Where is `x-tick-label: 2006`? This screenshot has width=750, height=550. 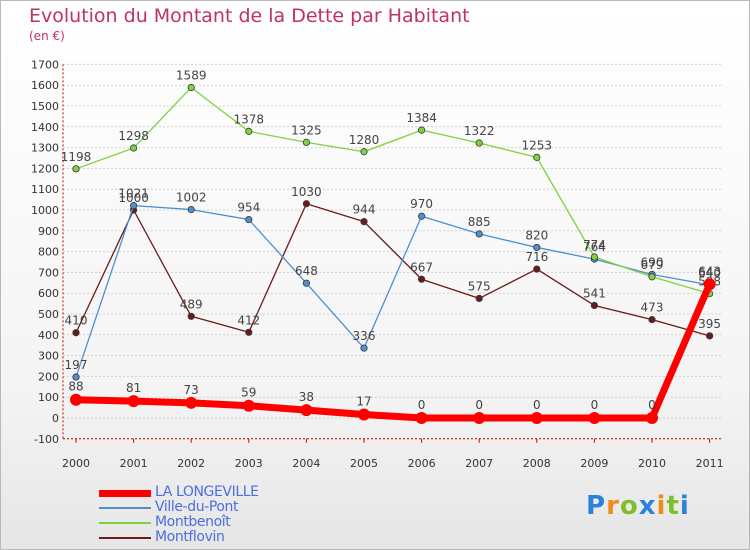
x-tick-label: 2006 is located at coordinates (422, 463).